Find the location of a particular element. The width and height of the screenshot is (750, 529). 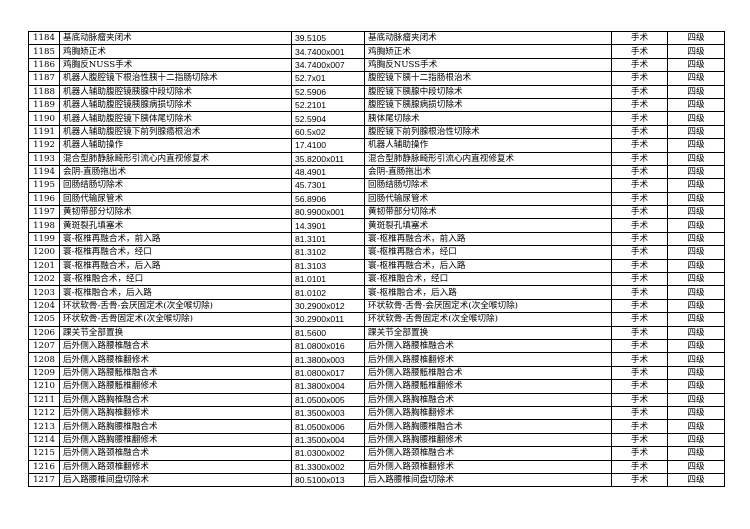

row-number: 1194 is located at coordinates (44, 172).